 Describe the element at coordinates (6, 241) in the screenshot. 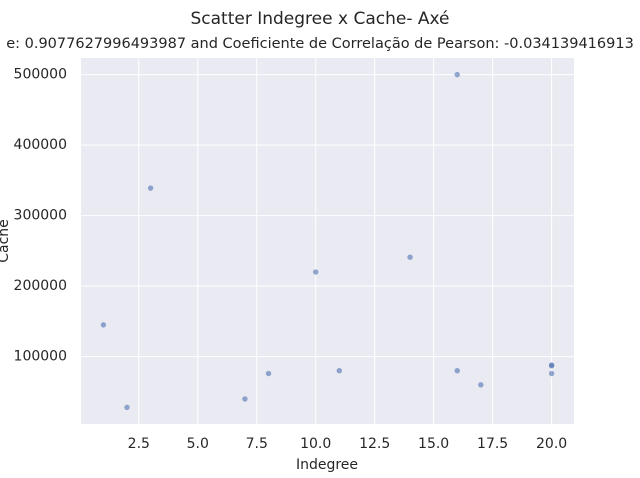

I see `y-axis-label: Cache` at that location.